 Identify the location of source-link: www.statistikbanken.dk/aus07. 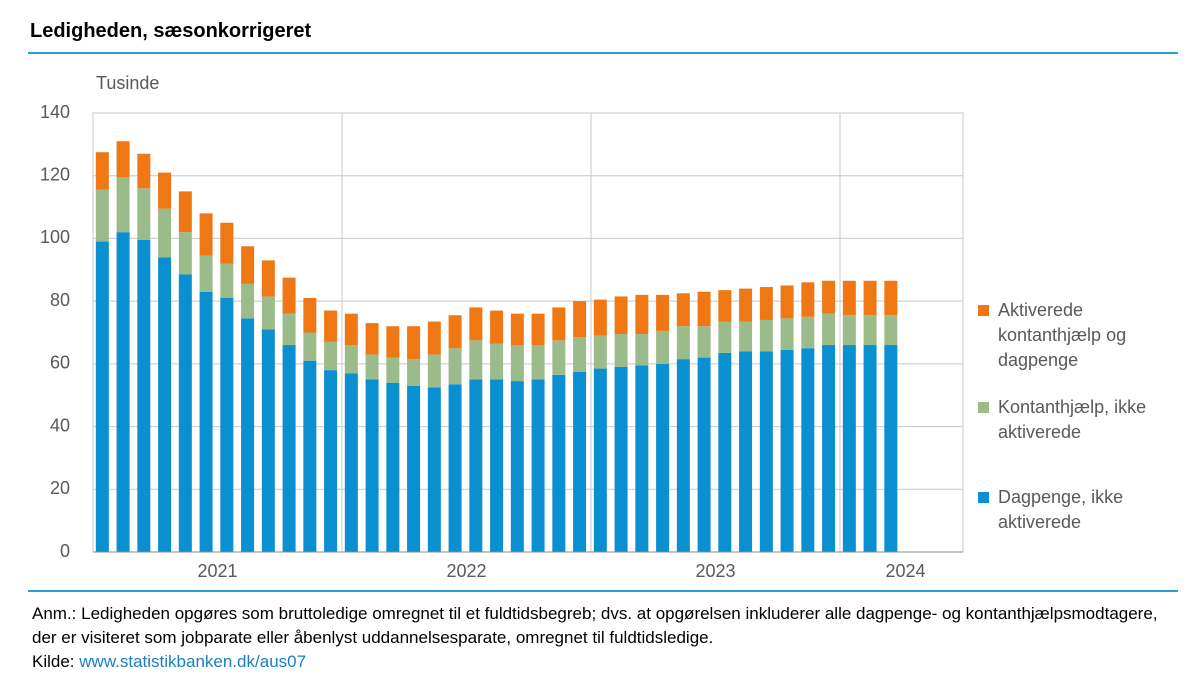
(193, 661).